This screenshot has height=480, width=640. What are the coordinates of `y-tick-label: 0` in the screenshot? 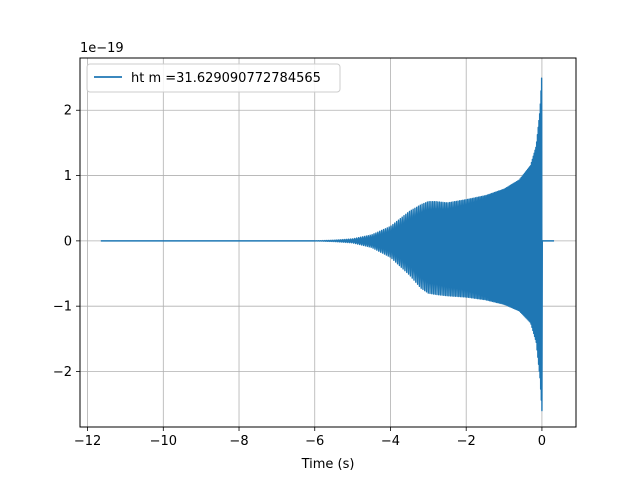 It's located at (68, 241).